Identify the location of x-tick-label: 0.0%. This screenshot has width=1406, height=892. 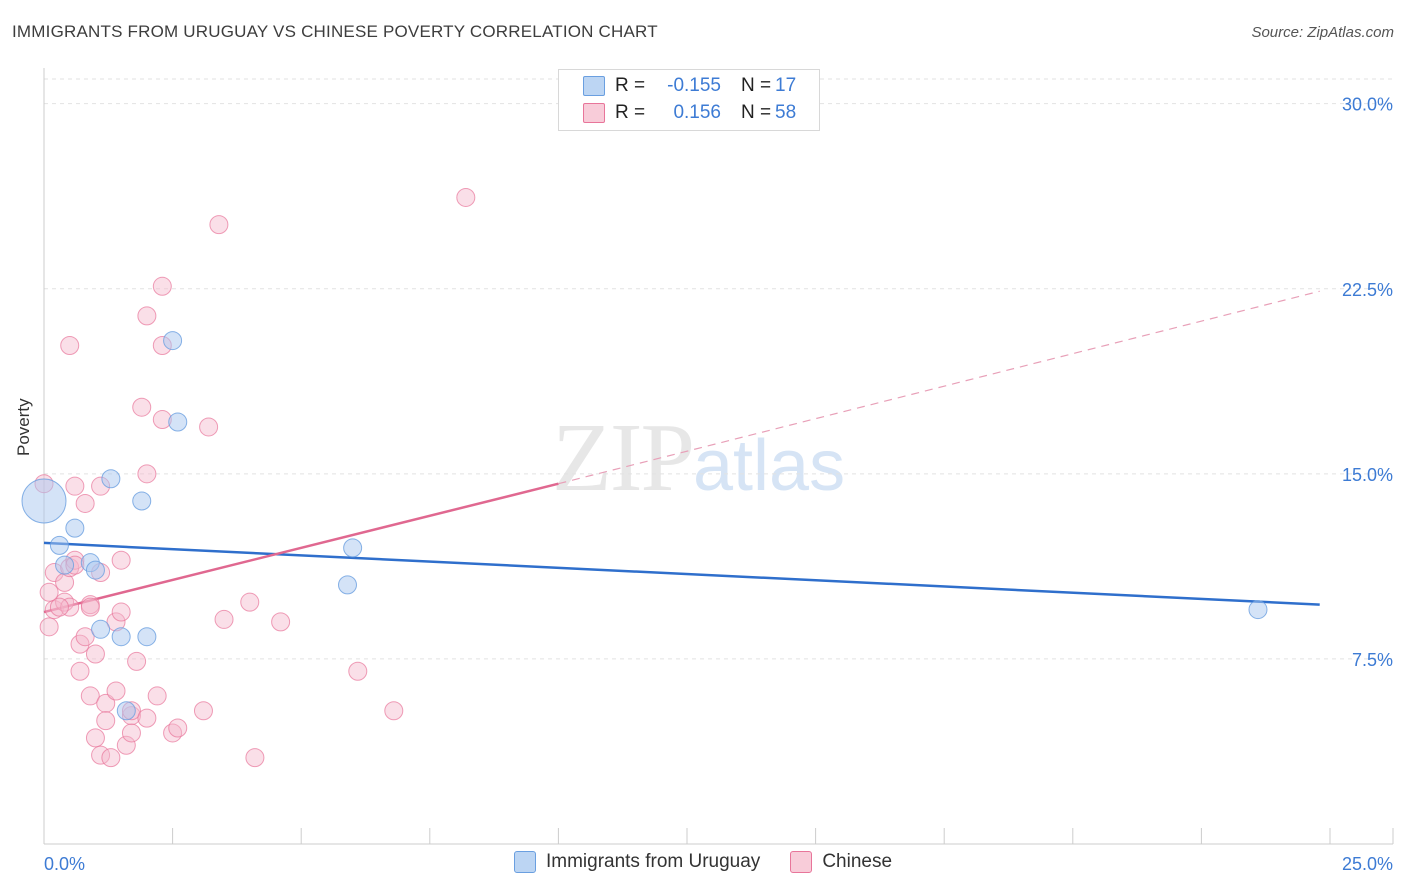
(64, 864).